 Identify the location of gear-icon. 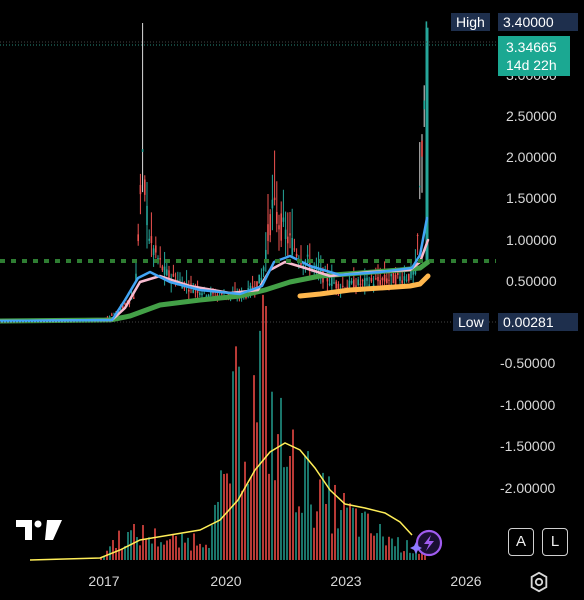
(539, 582).